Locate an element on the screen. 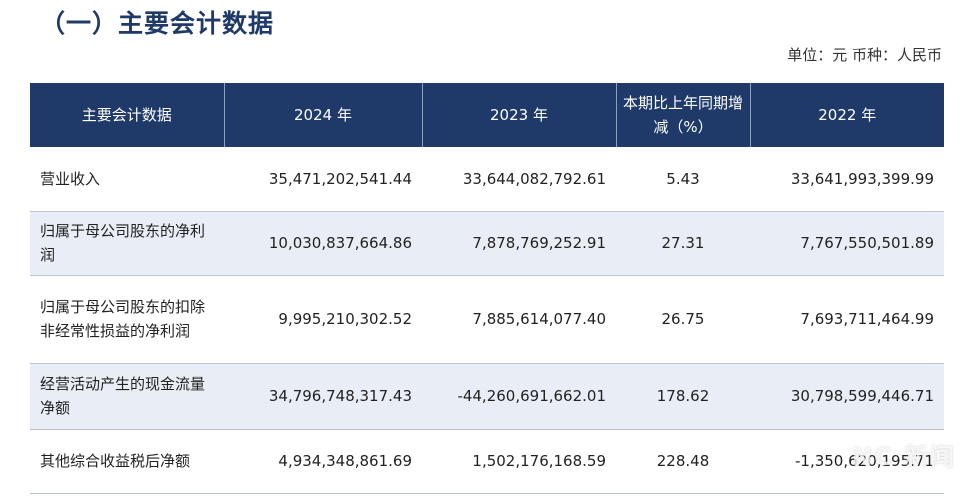 The height and width of the screenshot is (500, 974). row-label: 归属于母公司股东的净利润 is located at coordinates (127, 243).